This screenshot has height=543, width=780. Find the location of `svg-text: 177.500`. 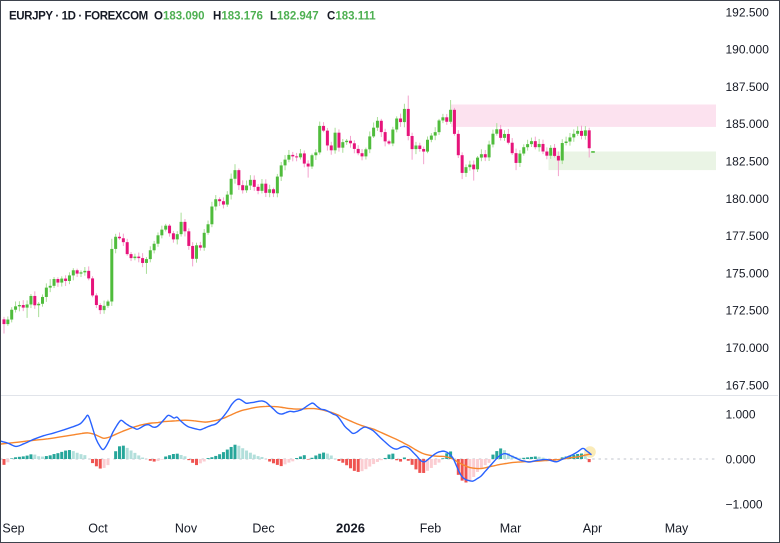

svg-text: 177.500 is located at coordinates (747, 236).